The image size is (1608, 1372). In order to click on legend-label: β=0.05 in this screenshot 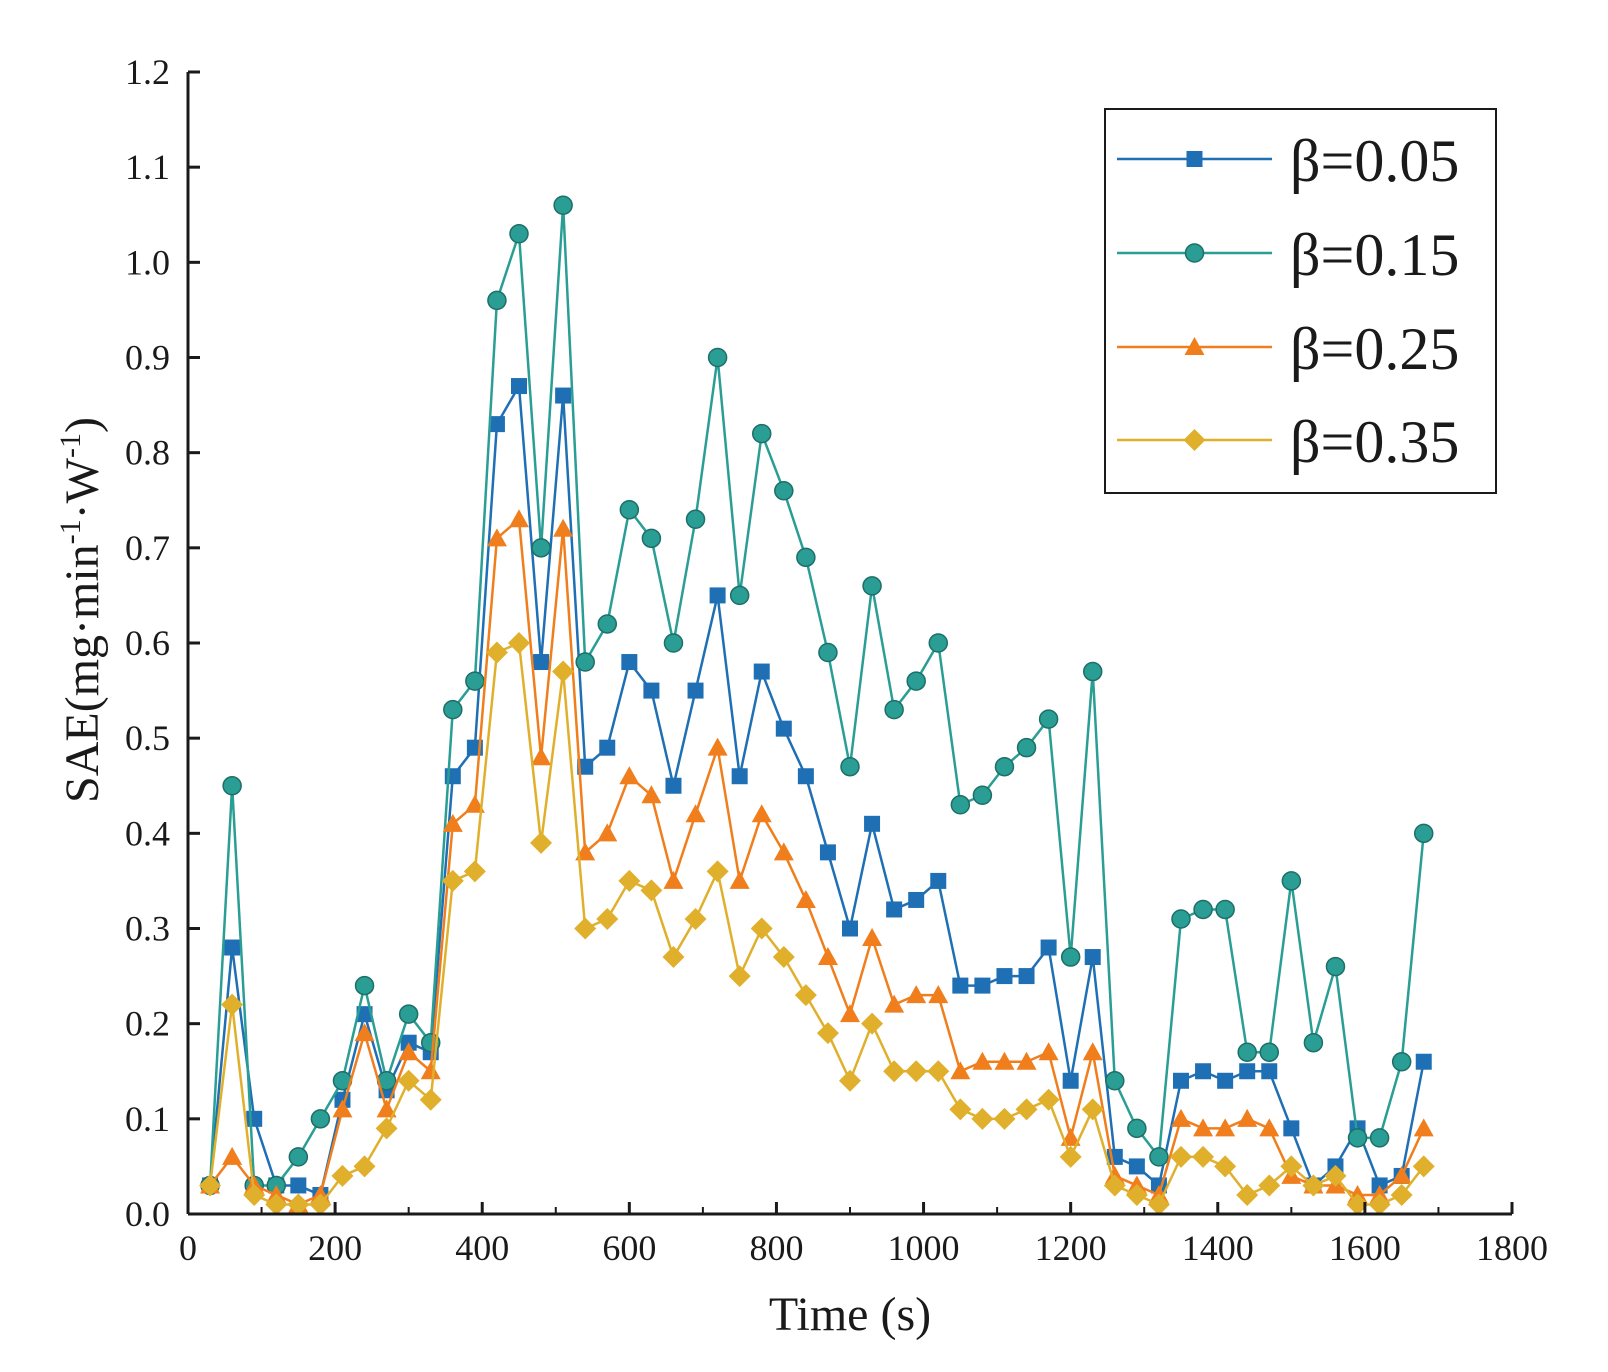, I will do `click(1374, 161)`.